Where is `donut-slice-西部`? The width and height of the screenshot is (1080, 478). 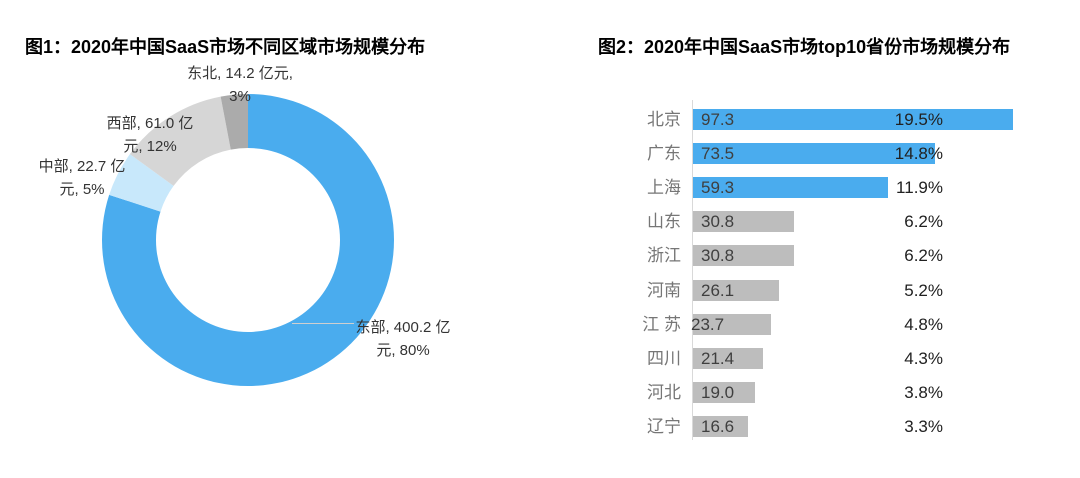
donut-slice-西部 is located at coordinates (180, 141).